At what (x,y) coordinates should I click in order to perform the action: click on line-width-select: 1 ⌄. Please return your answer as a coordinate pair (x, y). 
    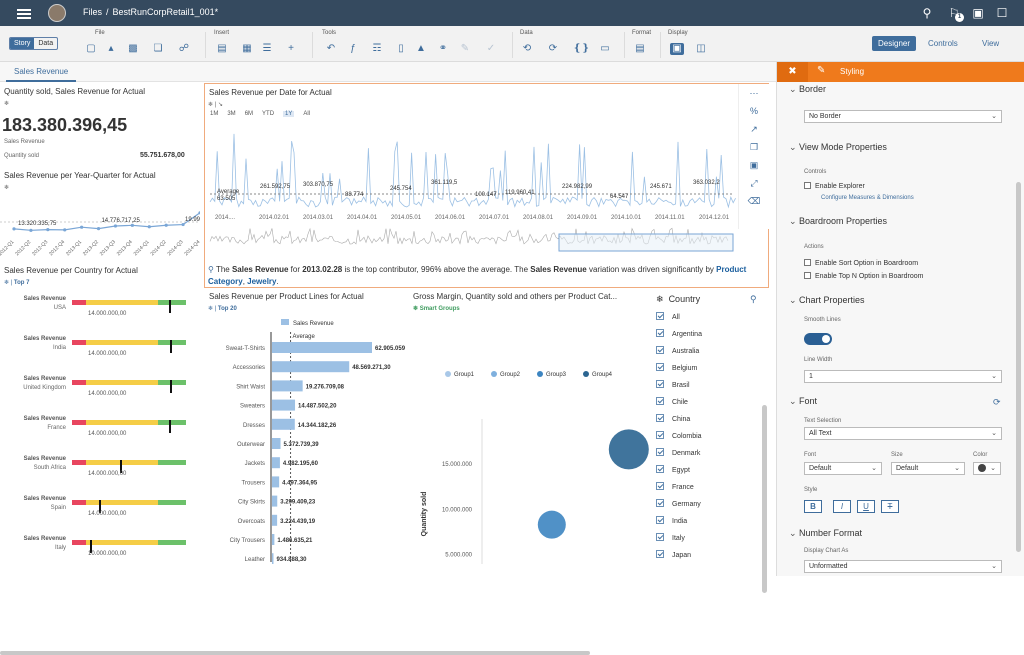
    Looking at the image, I should click on (903, 376).